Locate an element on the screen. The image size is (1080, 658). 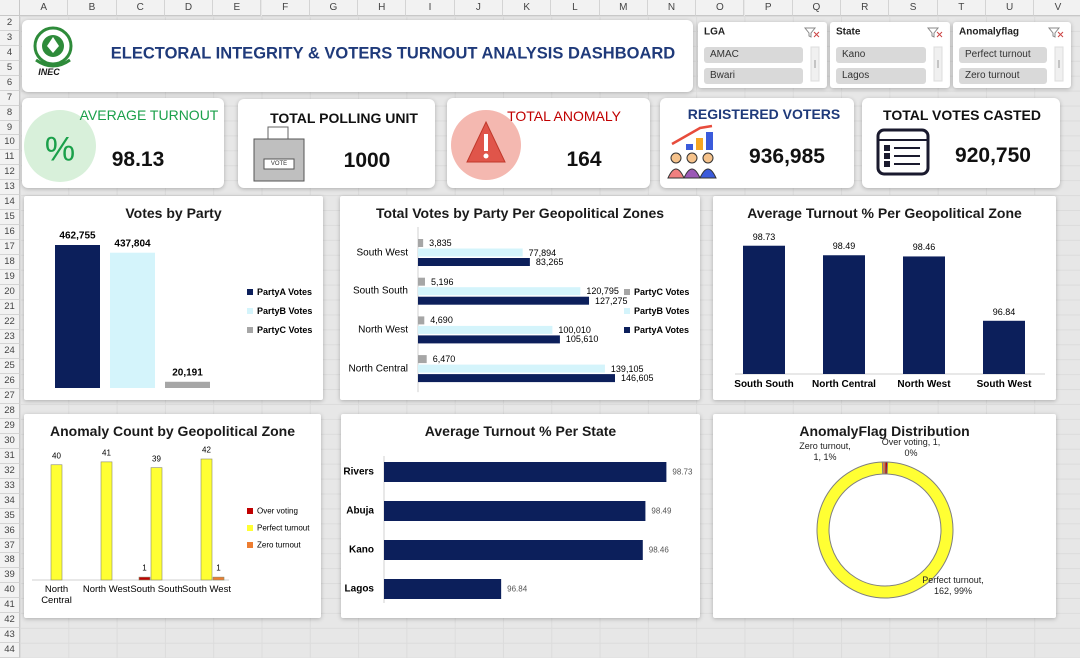
row-header: 21 is located at coordinates (10, 307).